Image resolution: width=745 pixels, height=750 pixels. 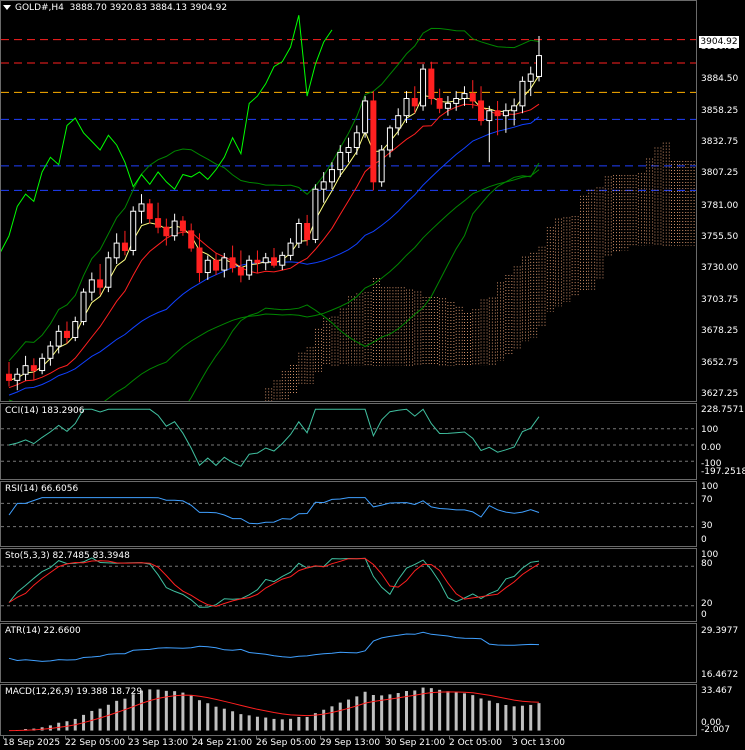 What do you see at coordinates (719, 42) in the screenshot?
I see `current-price-box: 3904.92` at bounding box center [719, 42].